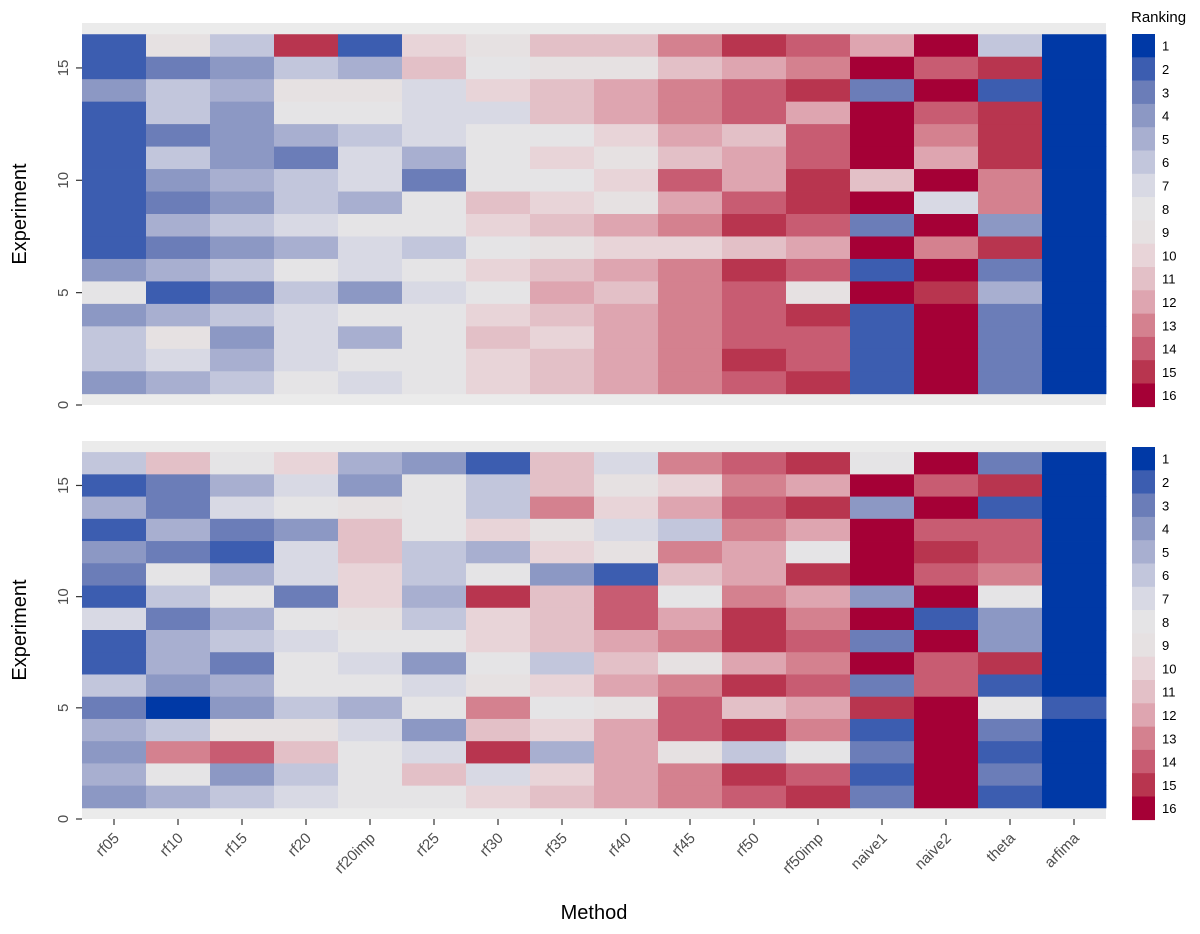  Describe the element at coordinates (370, 180) in the screenshot. I see `heatmap-cell: rf20imp / experiment 10: rank 7` at that location.